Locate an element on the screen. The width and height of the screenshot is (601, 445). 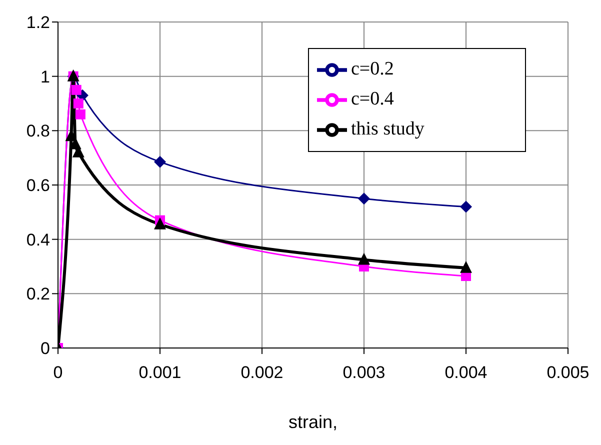
y-tick-label: 0 is located at coordinates (45, 348).